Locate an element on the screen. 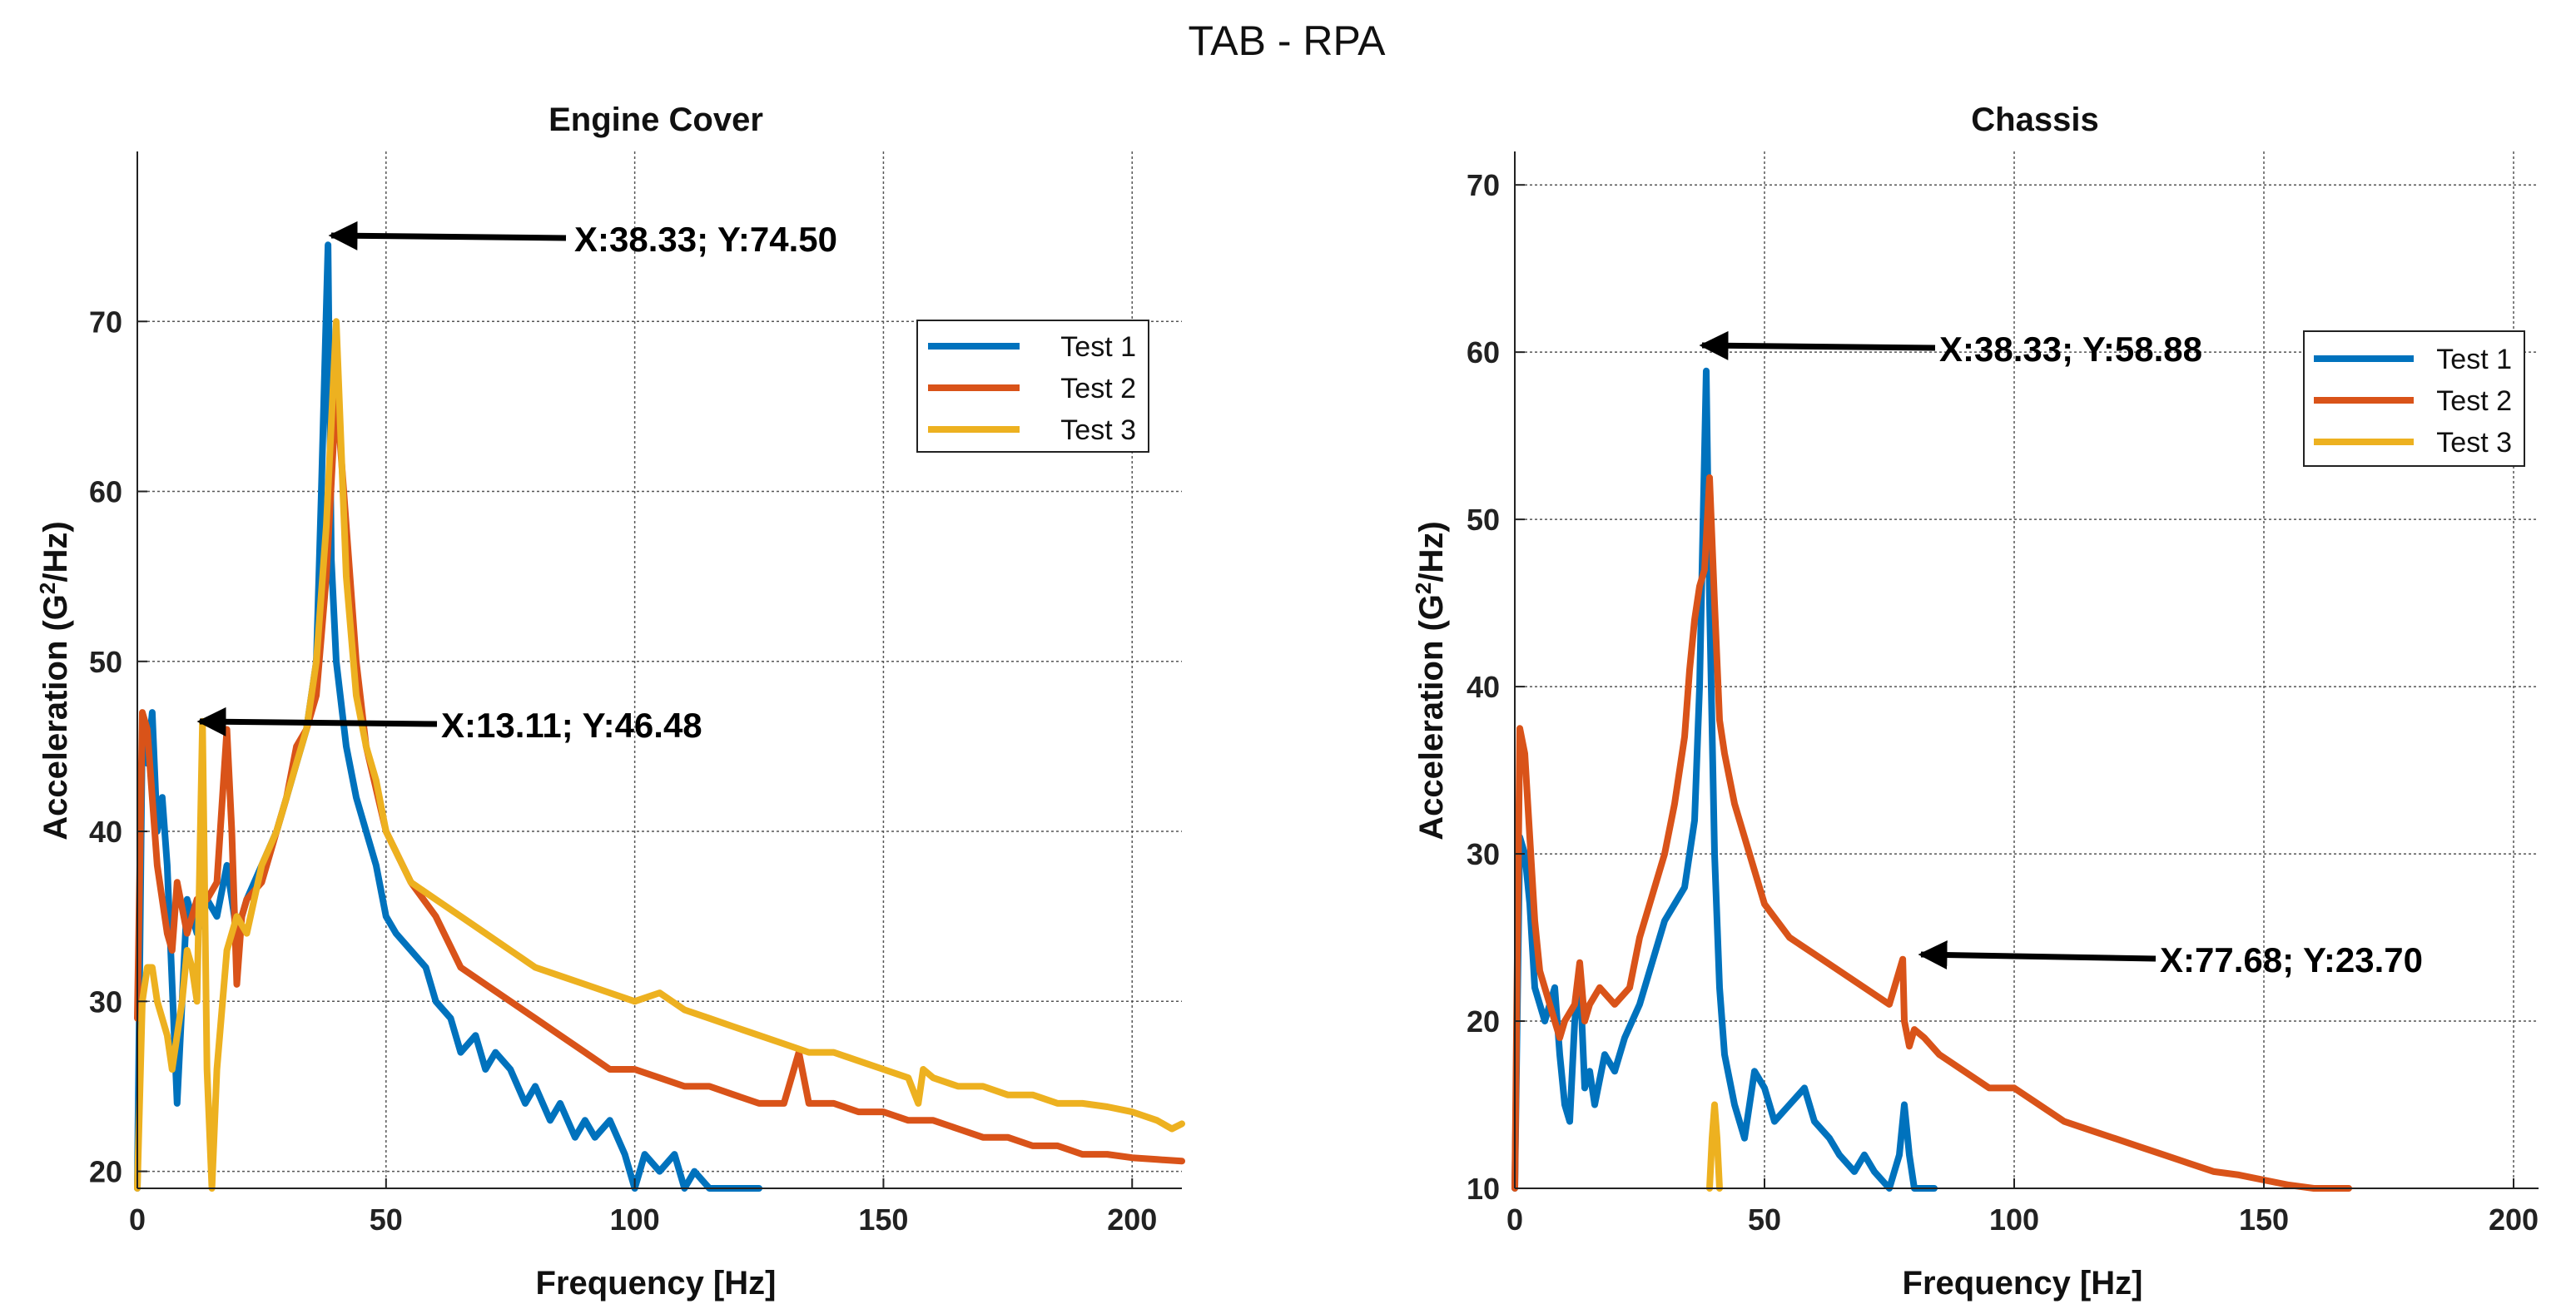  annotation-label: X:38.33; Y:74.50 is located at coordinates (705, 239).